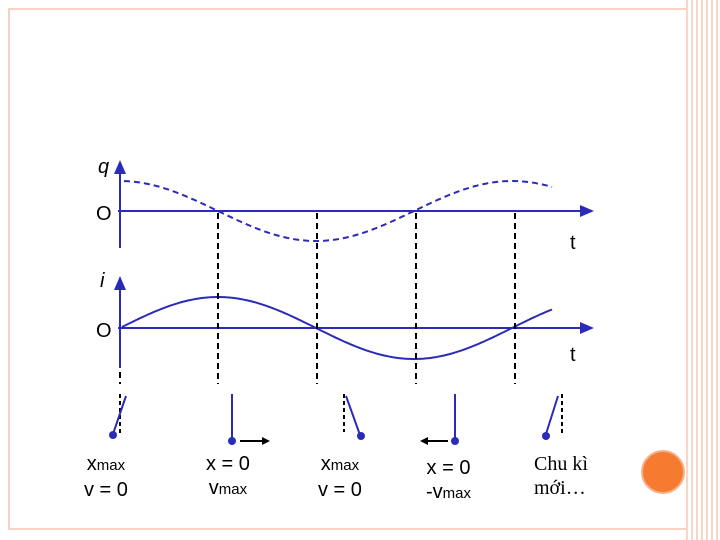  Describe the element at coordinates (448, 481) in the screenshot. I see `state-4-caption: x = 0 -vmax` at that location.